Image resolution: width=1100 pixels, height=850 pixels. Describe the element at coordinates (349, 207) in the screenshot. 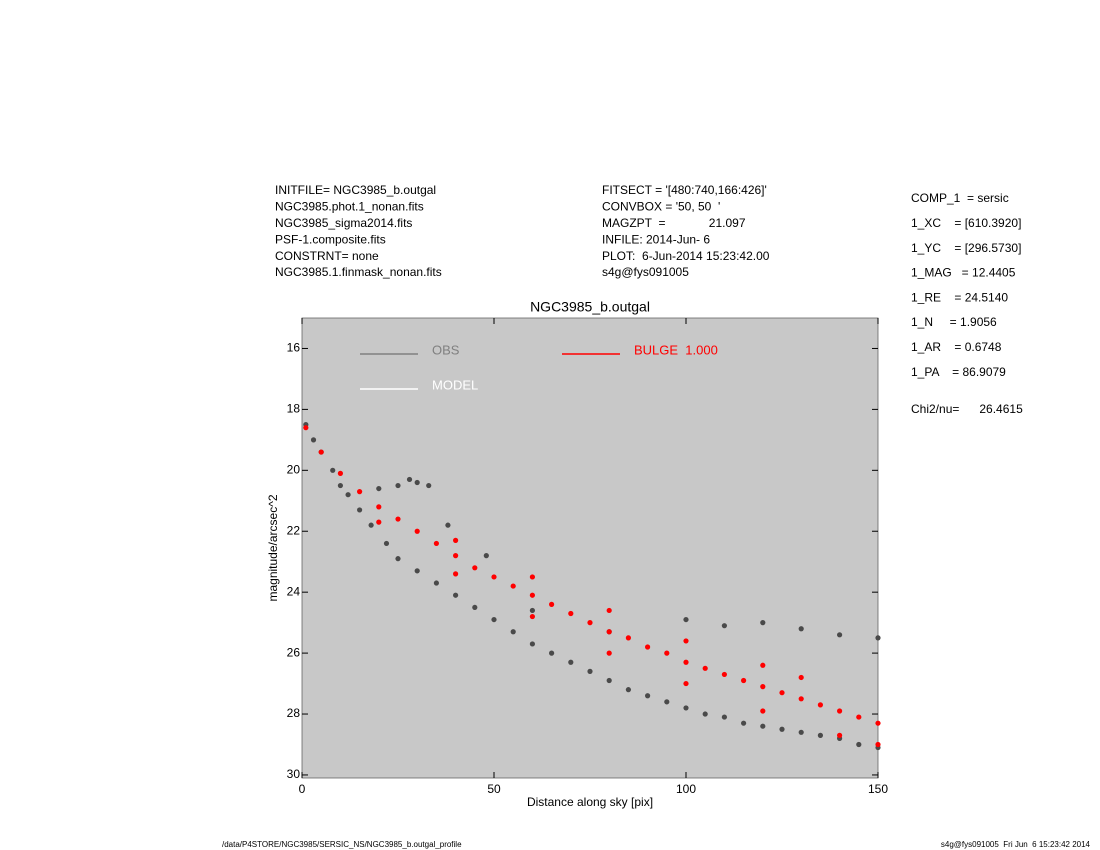

I see `header-left-line: NGC3985.phot.1_nonan.fits` at that location.